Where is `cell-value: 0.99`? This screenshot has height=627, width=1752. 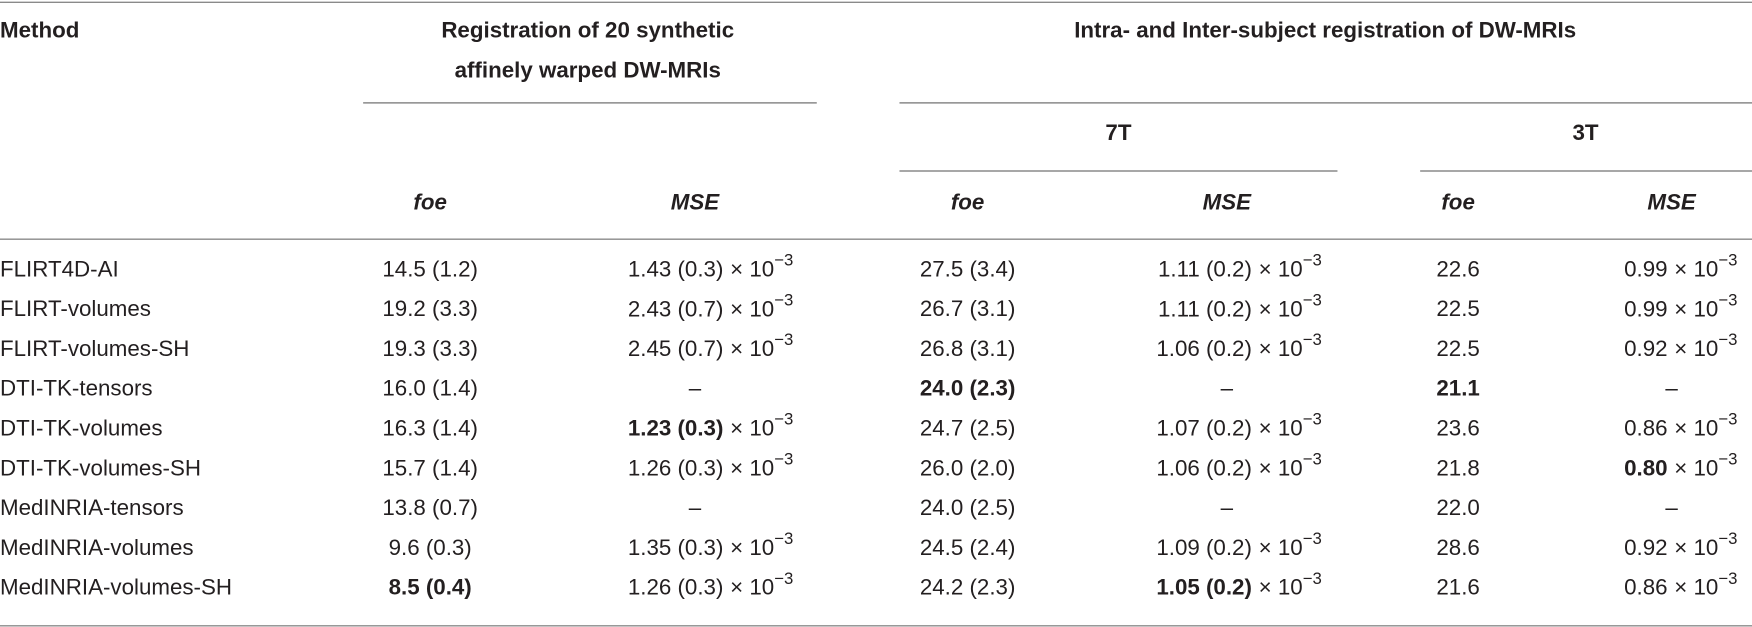
cell-value: 0.99 is located at coordinates (1645, 308).